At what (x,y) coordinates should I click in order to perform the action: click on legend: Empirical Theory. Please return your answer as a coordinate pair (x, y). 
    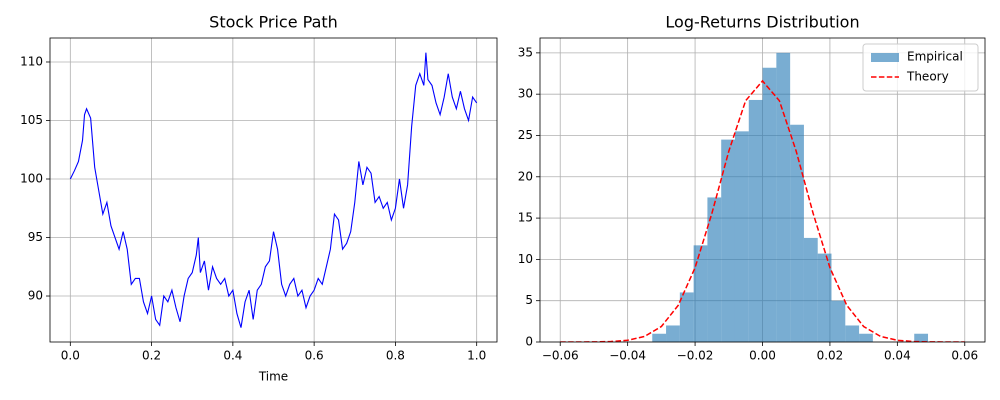
    Looking at the image, I should click on (920, 67).